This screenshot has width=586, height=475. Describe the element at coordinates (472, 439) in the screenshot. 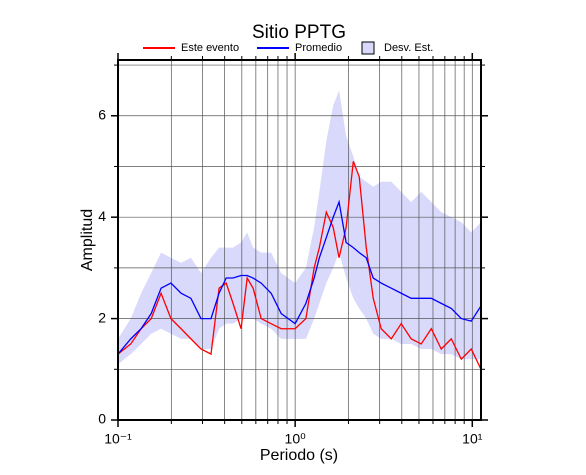

I see `x-tick-label: 10¹` at that location.